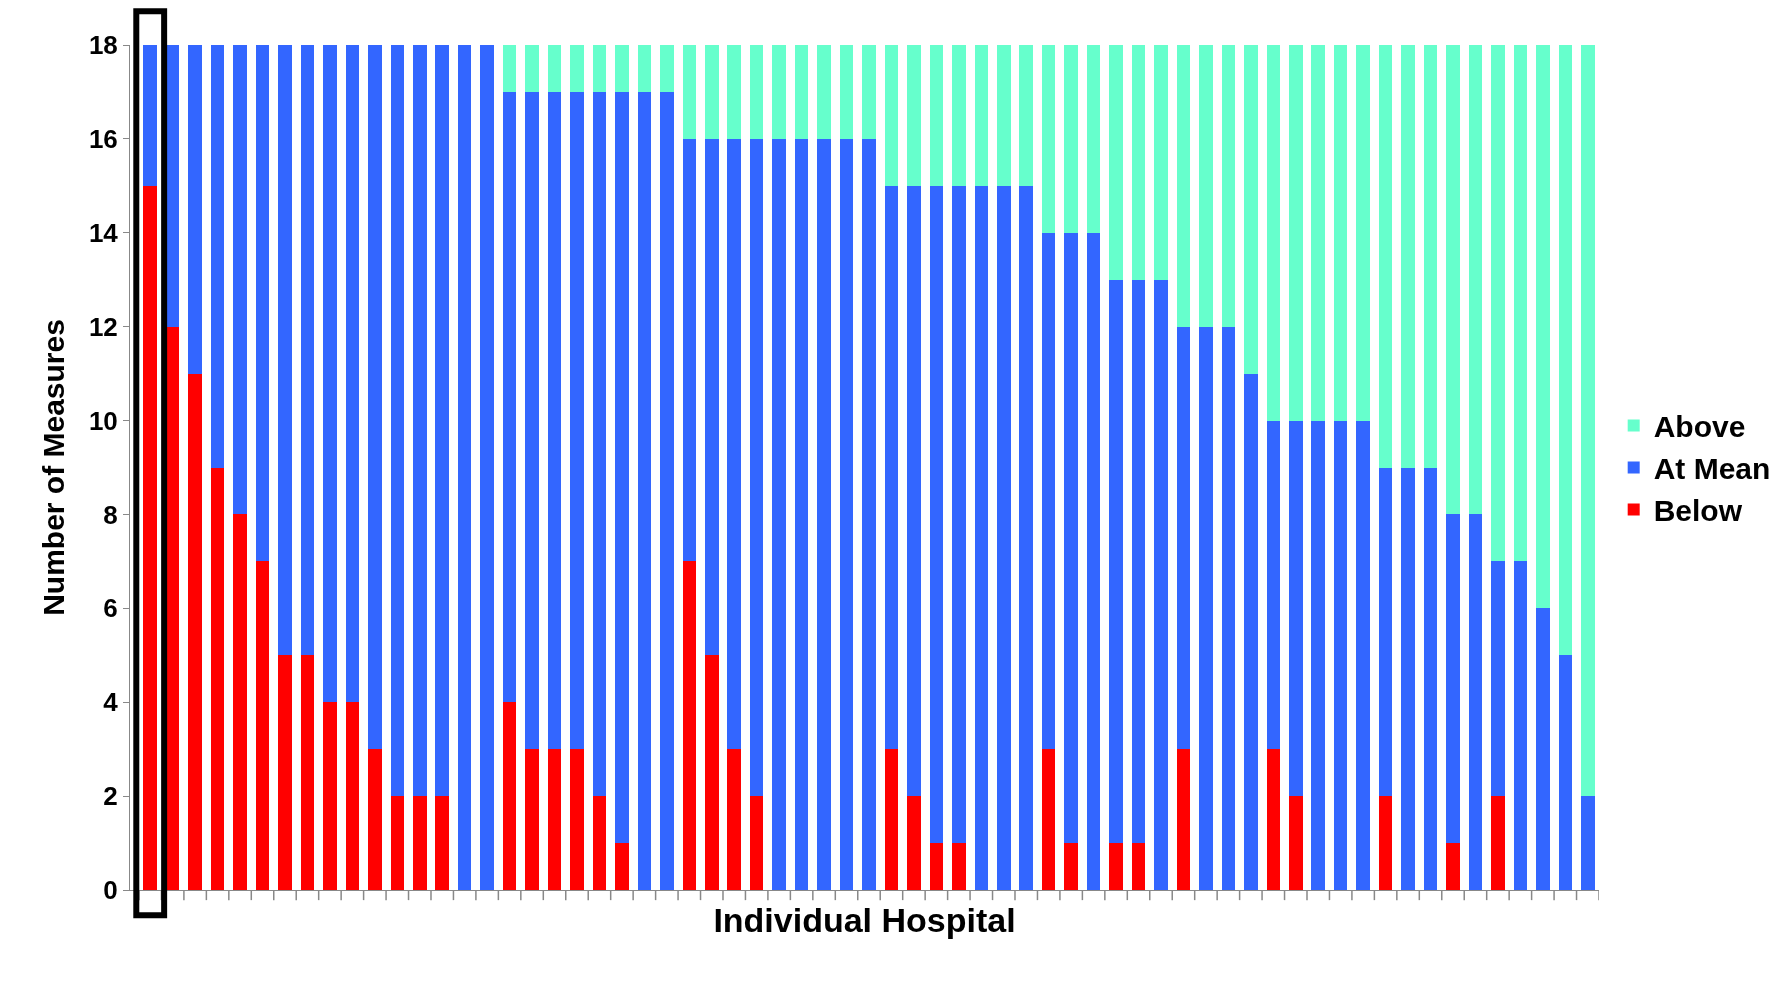 The width and height of the screenshot is (1788, 1000). I want to click on y-tick-label: 18, so click(103, 45).